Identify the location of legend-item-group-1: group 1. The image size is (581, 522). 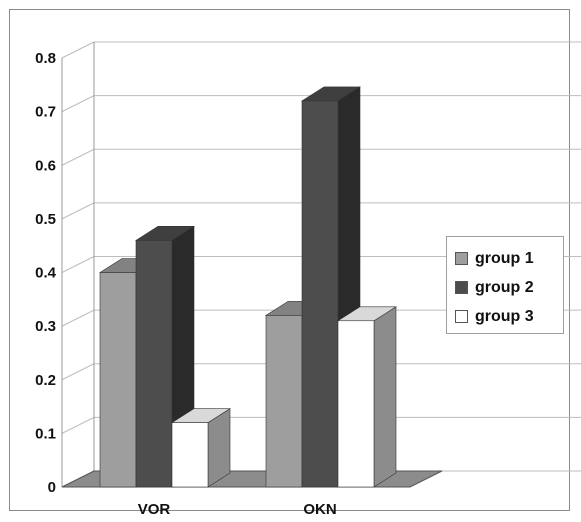
(509, 258).